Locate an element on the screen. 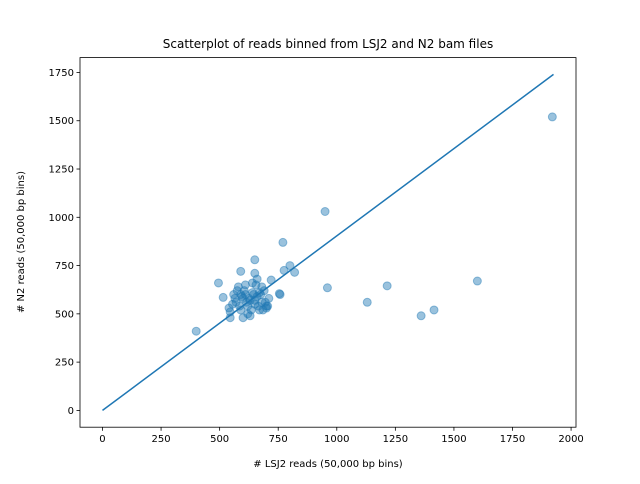 The height and width of the screenshot is (484, 640). y-tick-label: 1750 is located at coordinates (61, 73).